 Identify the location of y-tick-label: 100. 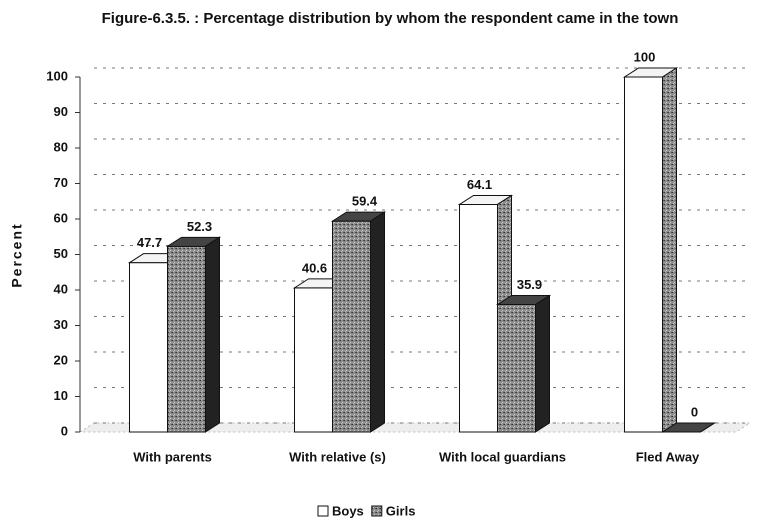
(57, 75).